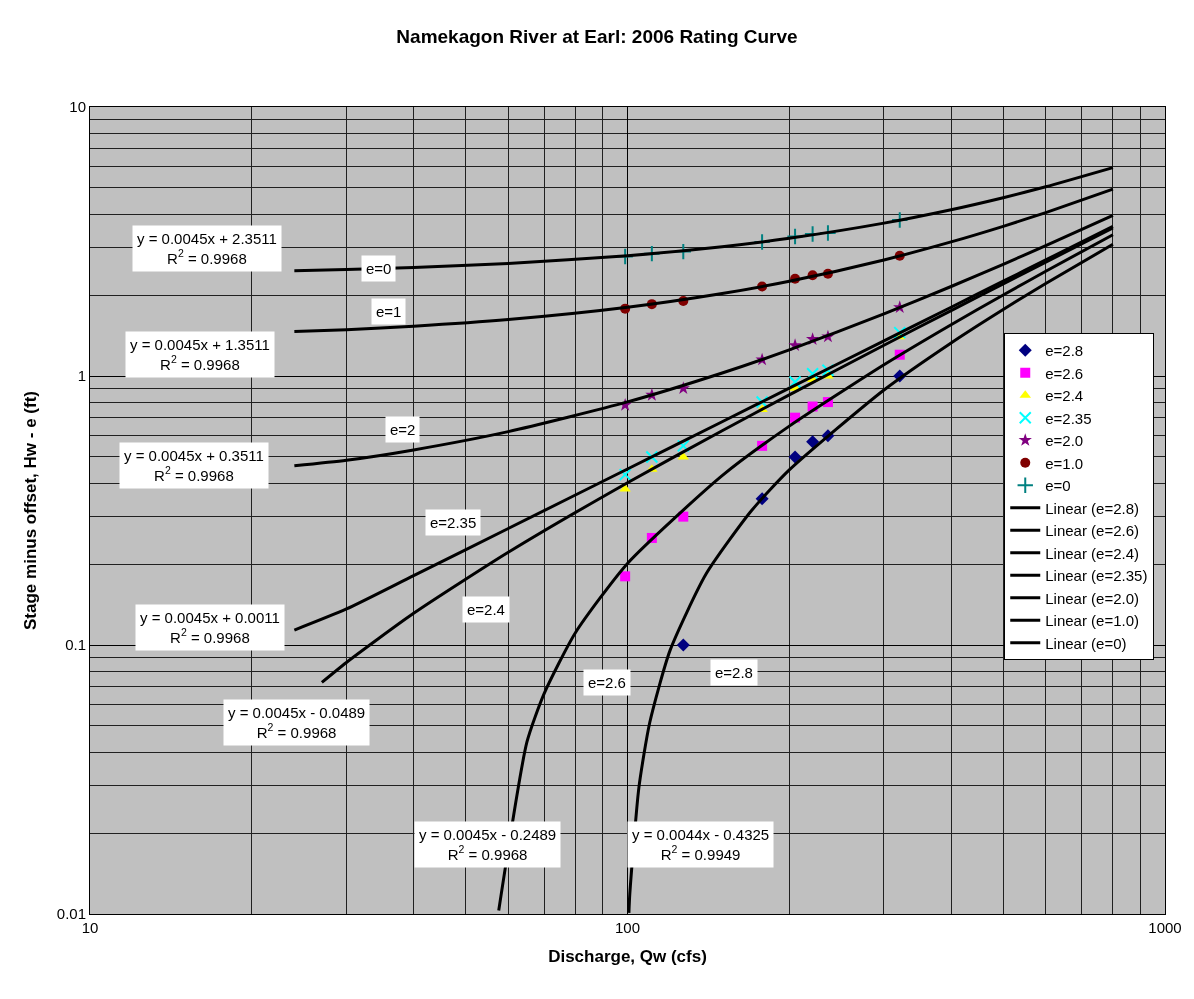 The height and width of the screenshot is (999, 1194). I want to click on legend-label: Linear (e=0), so click(1086, 643).